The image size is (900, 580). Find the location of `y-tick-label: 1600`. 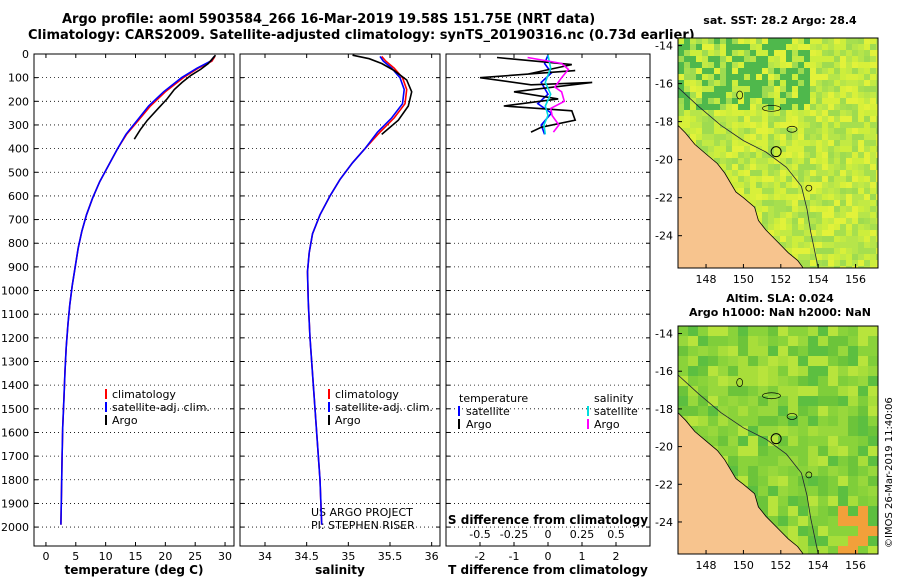

y-tick-label: 1600 is located at coordinates (15, 432).